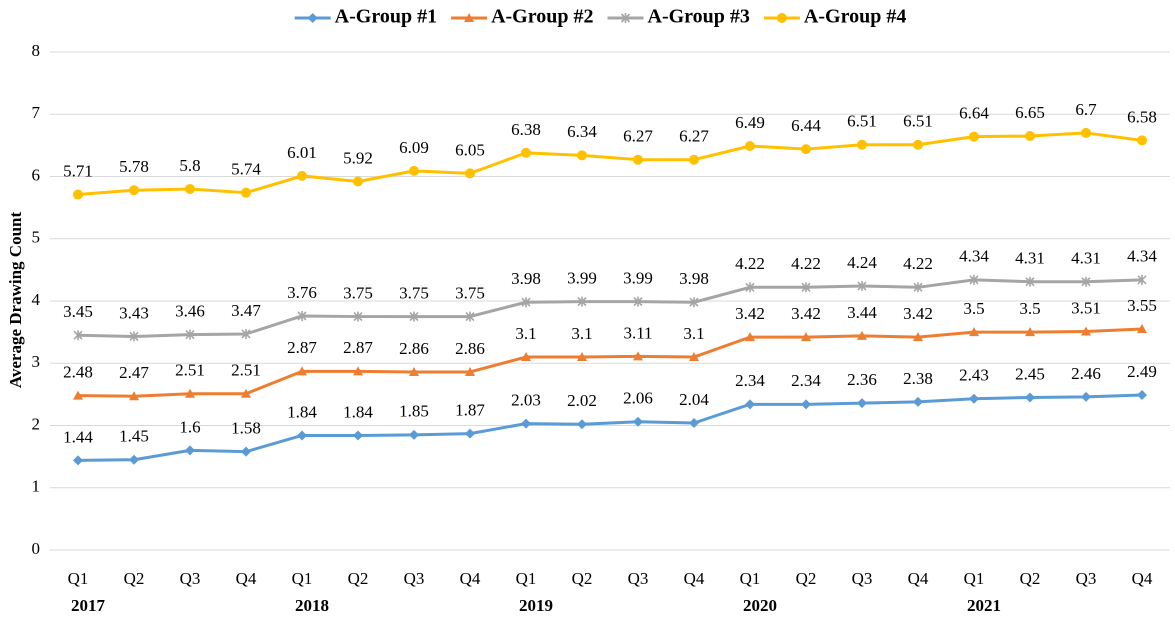 The height and width of the screenshot is (617, 1175). Describe the element at coordinates (1030, 373) in the screenshot. I see `data-label: 2.45` at that location.